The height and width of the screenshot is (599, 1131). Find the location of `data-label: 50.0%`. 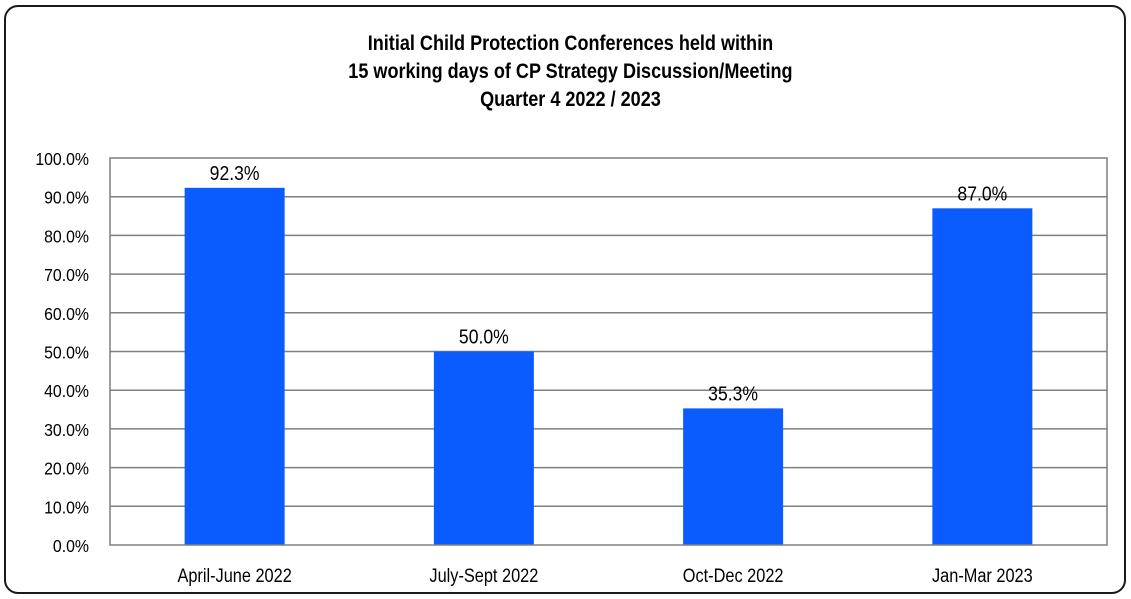

data-label: 50.0% is located at coordinates (484, 336).